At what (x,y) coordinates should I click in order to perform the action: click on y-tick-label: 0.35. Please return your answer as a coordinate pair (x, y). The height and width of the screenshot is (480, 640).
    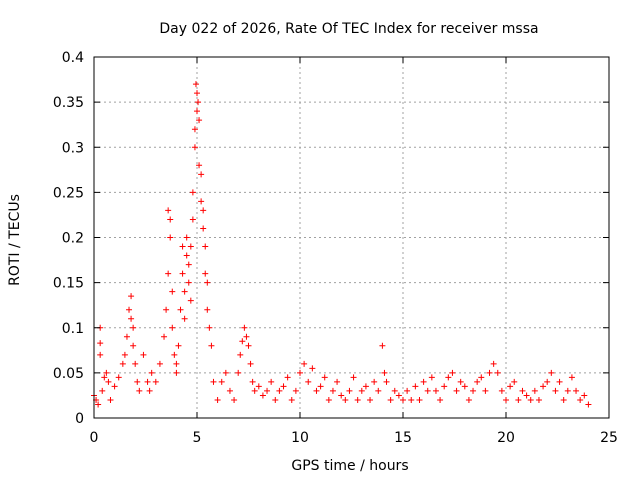
    Looking at the image, I should click on (68, 103).